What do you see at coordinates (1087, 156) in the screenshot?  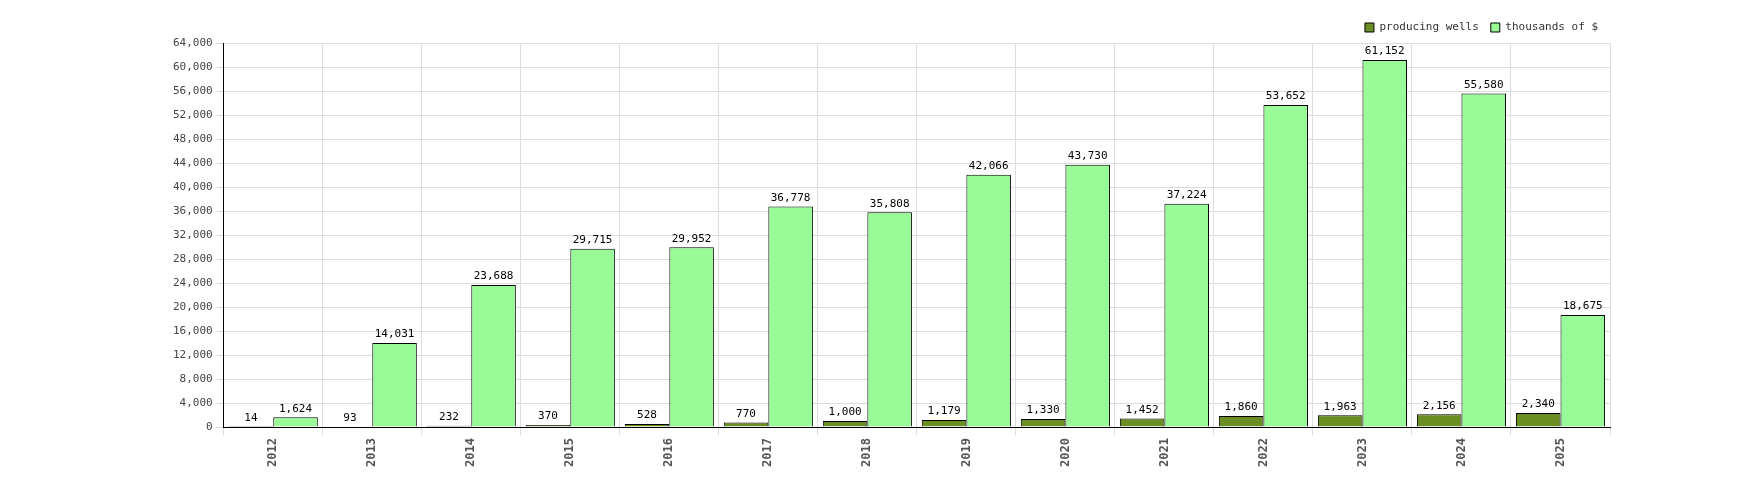 I see `data-label: 43,730` at bounding box center [1087, 156].